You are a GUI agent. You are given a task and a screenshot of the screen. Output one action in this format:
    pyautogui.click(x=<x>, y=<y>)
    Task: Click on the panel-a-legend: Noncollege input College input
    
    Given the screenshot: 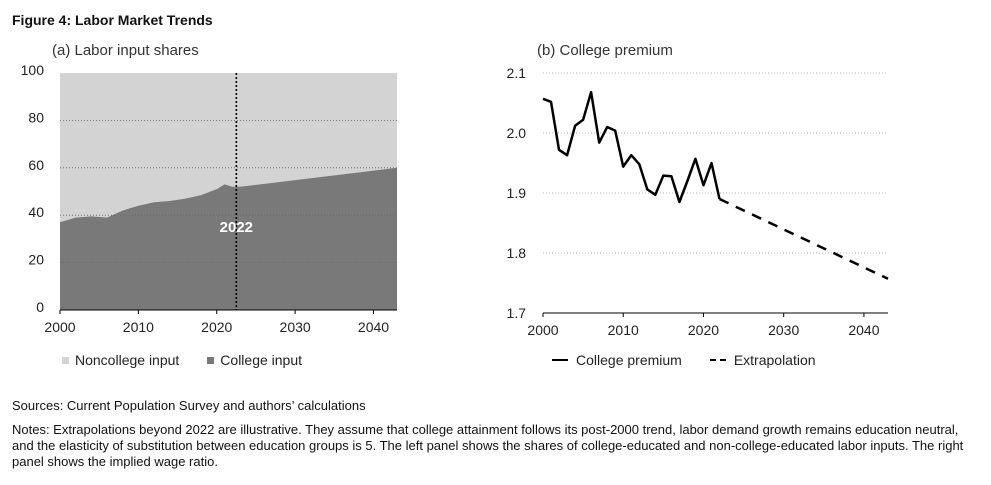 What is the action you would take?
    pyautogui.click(x=196, y=360)
    